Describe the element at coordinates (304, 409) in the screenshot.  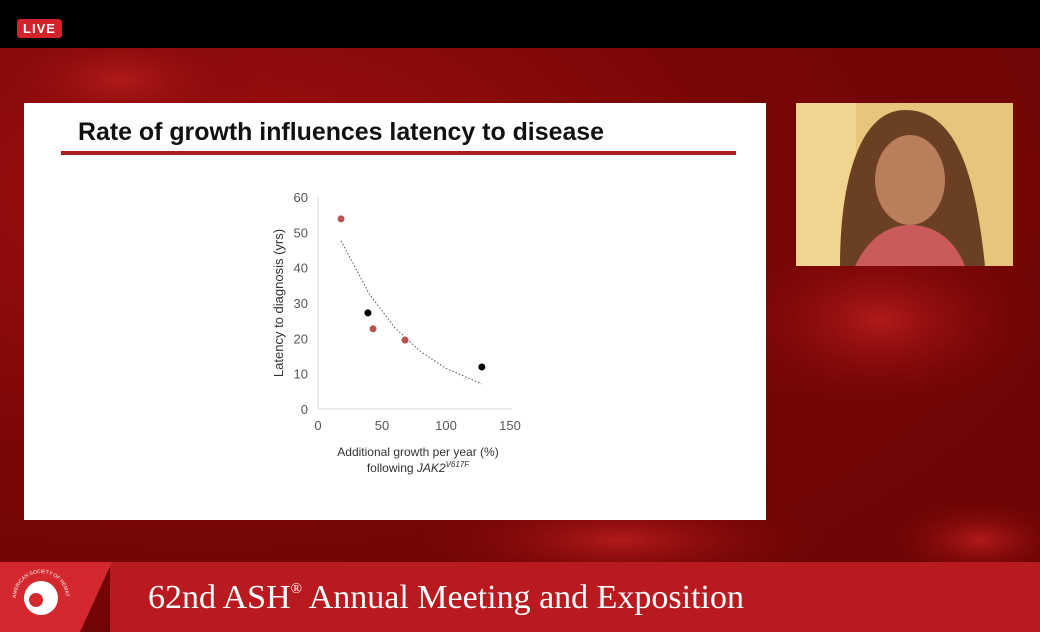
I see `y-tick-label: 0` at that location.